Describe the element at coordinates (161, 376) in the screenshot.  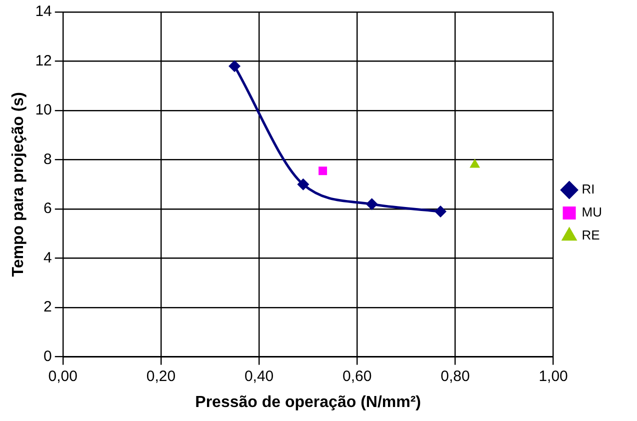
I see `x-tick-label: 0,20` at that location.